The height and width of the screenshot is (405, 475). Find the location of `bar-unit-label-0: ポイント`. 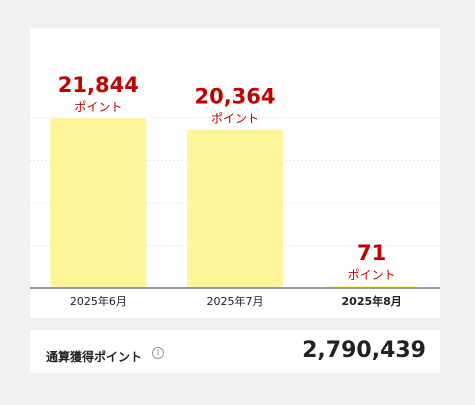

bar-unit-label-0: ポイント is located at coordinates (98, 107).